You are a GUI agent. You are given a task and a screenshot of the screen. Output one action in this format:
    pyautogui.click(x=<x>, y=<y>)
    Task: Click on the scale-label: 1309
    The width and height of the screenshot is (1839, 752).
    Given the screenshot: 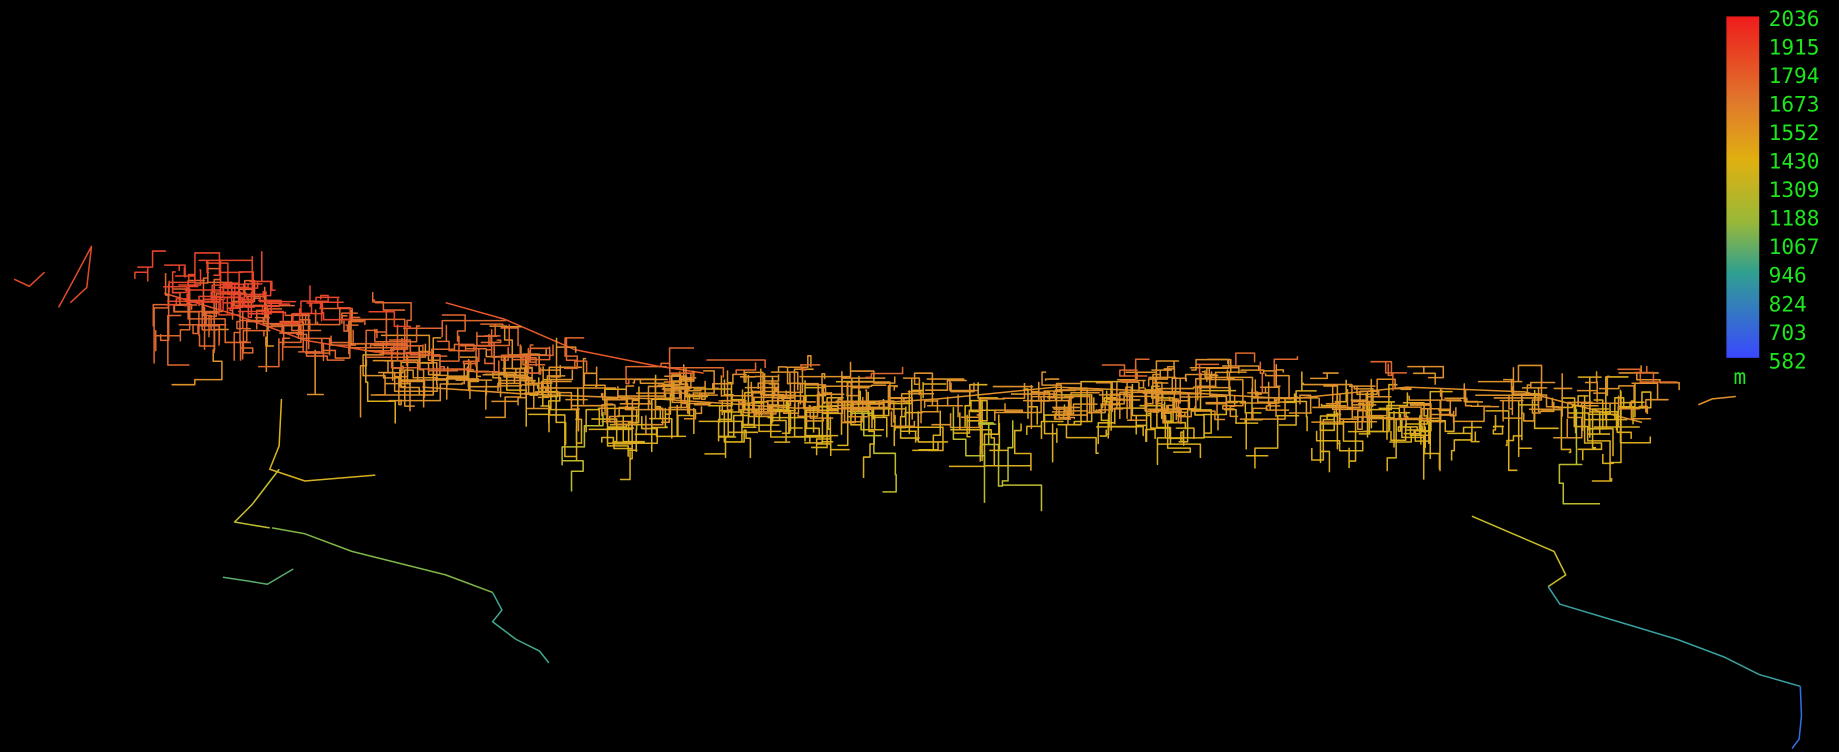 What is the action you would take?
    pyautogui.click(x=1794, y=189)
    